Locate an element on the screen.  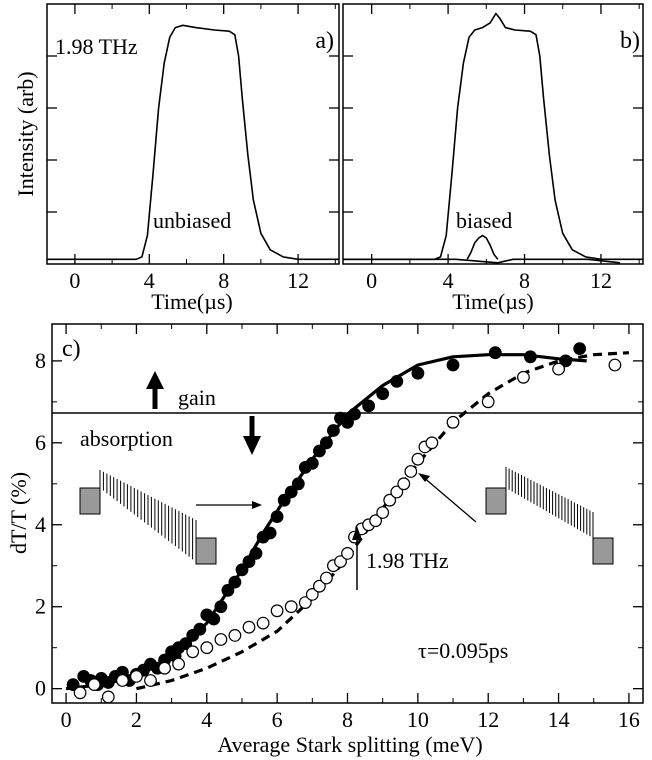
panel-c-xtick-label: 6 is located at coordinates (277, 719).